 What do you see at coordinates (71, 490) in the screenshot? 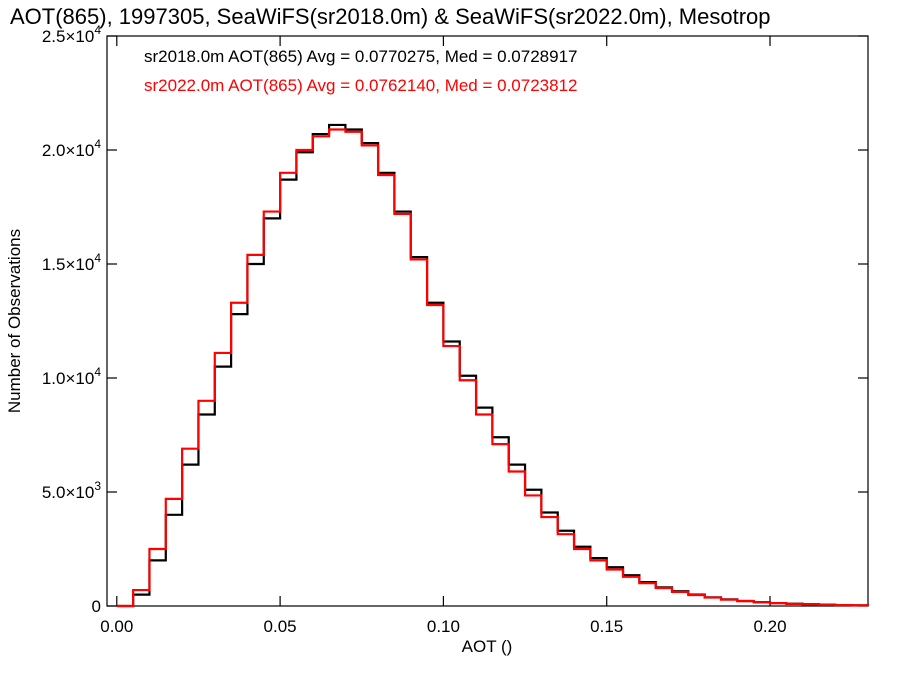
I see `y-tick-label: 5.0×10³` at bounding box center [71, 490].